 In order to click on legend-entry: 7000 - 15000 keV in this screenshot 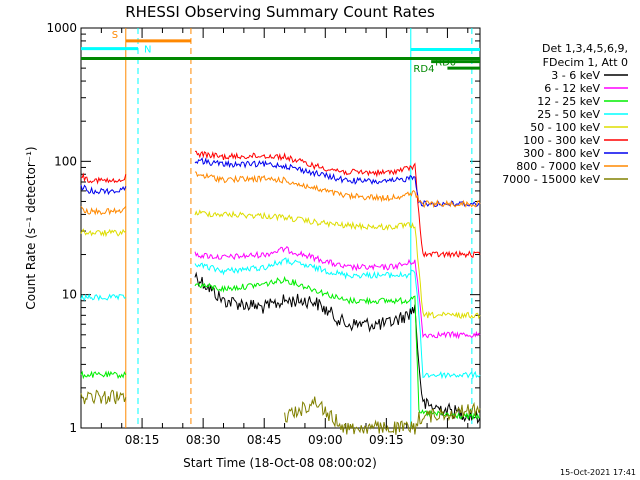, I will do `click(551, 179)`.